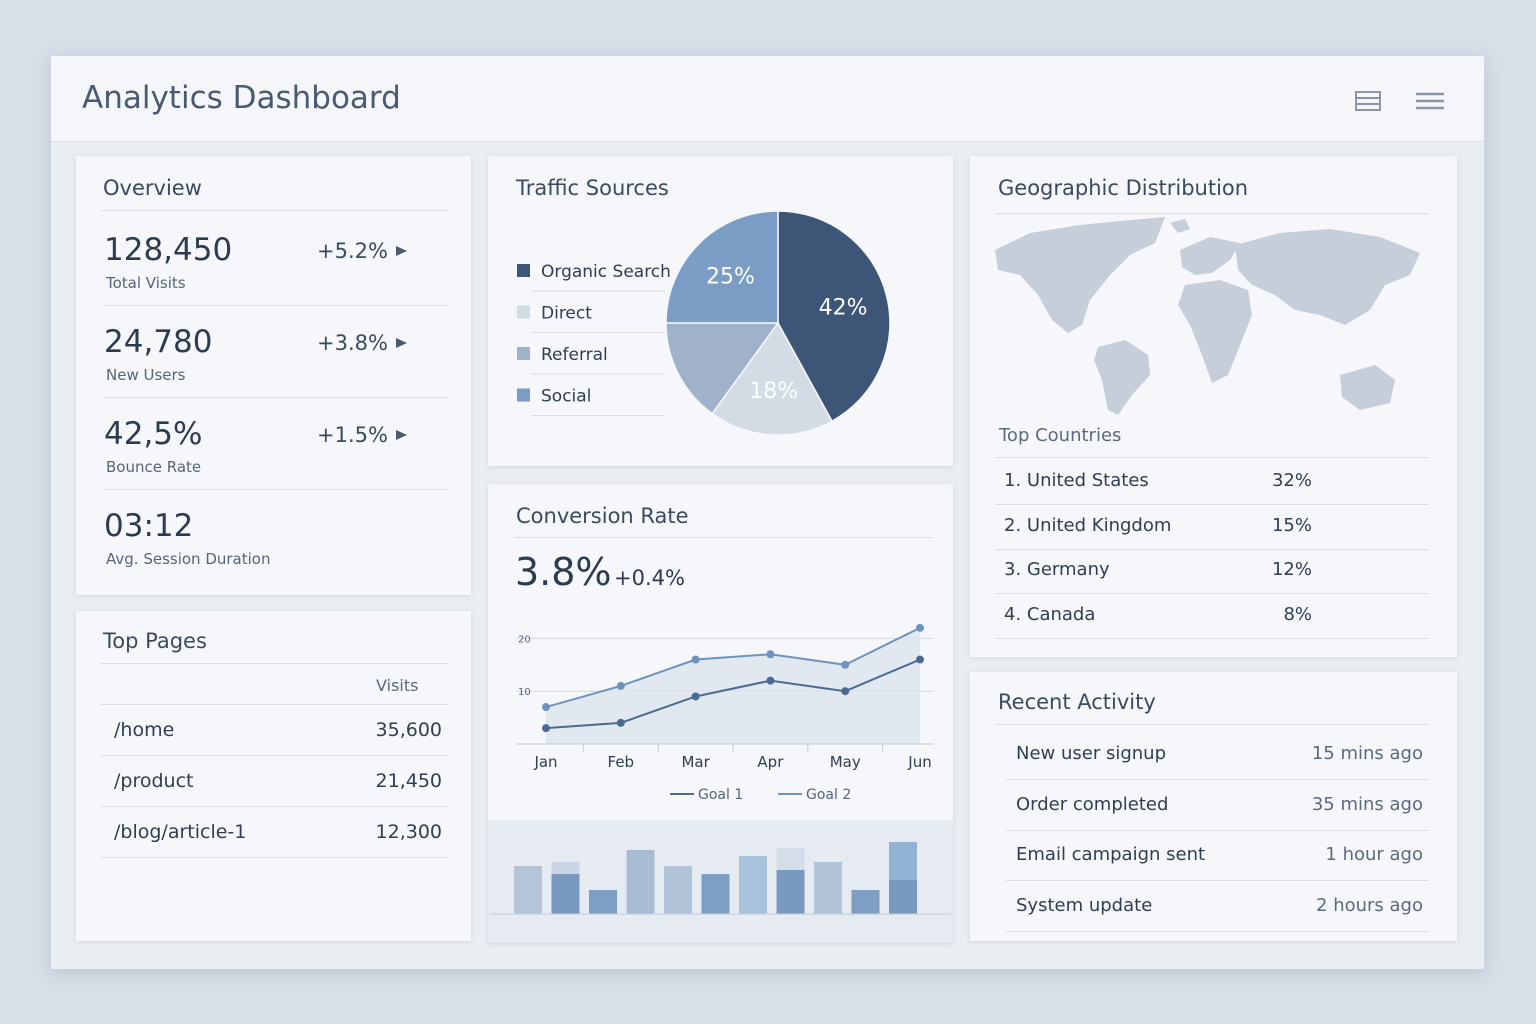  What do you see at coordinates (180, 832) in the screenshot?
I see `page-path: /blog/article-1` at bounding box center [180, 832].